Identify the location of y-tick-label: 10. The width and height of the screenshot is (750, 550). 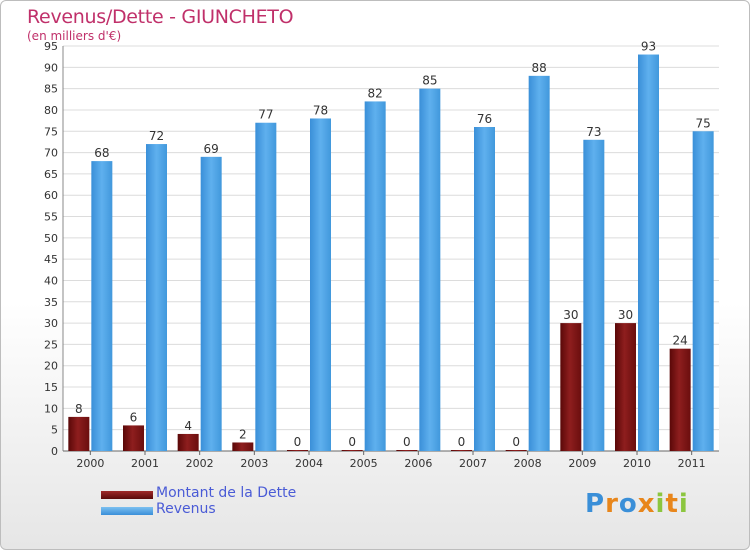
(51, 408).